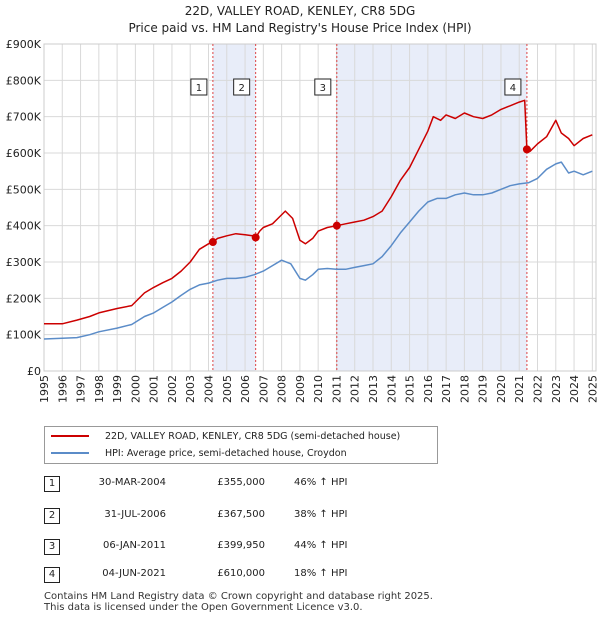 The width and height of the screenshot is (600, 620). I want to click on x-tick-label: 2003, so click(190, 389).